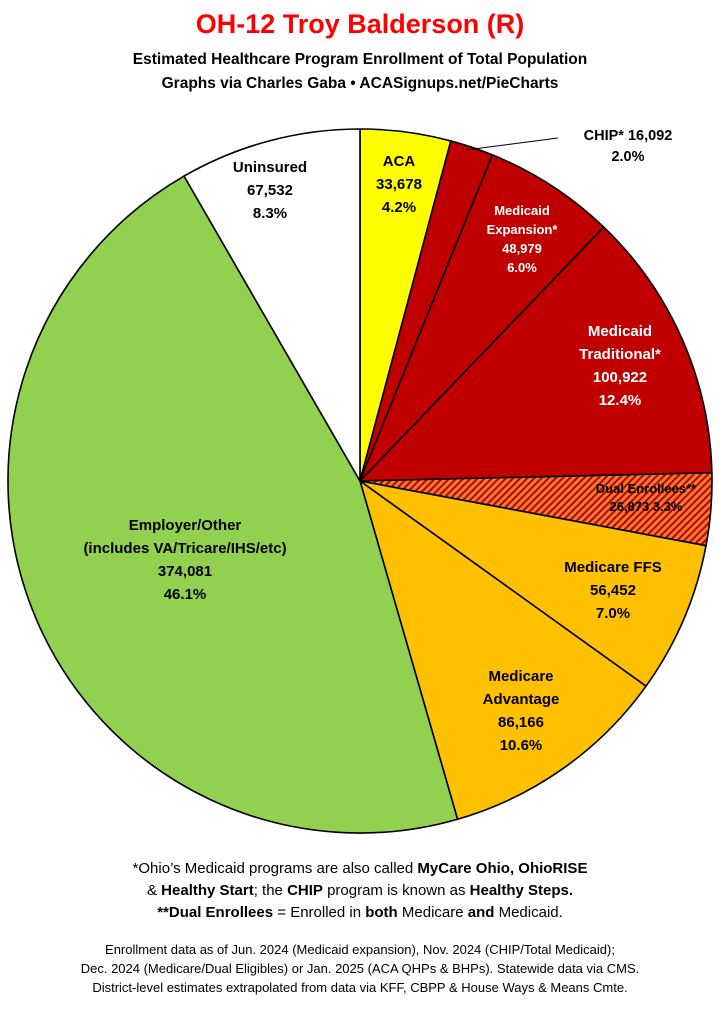 The height and width of the screenshot is (1010, 720). What do you see at coordinates (482, 318) in the screenshot?
I see `slice-medicaid-expansion` at bounding box center [482, 318].